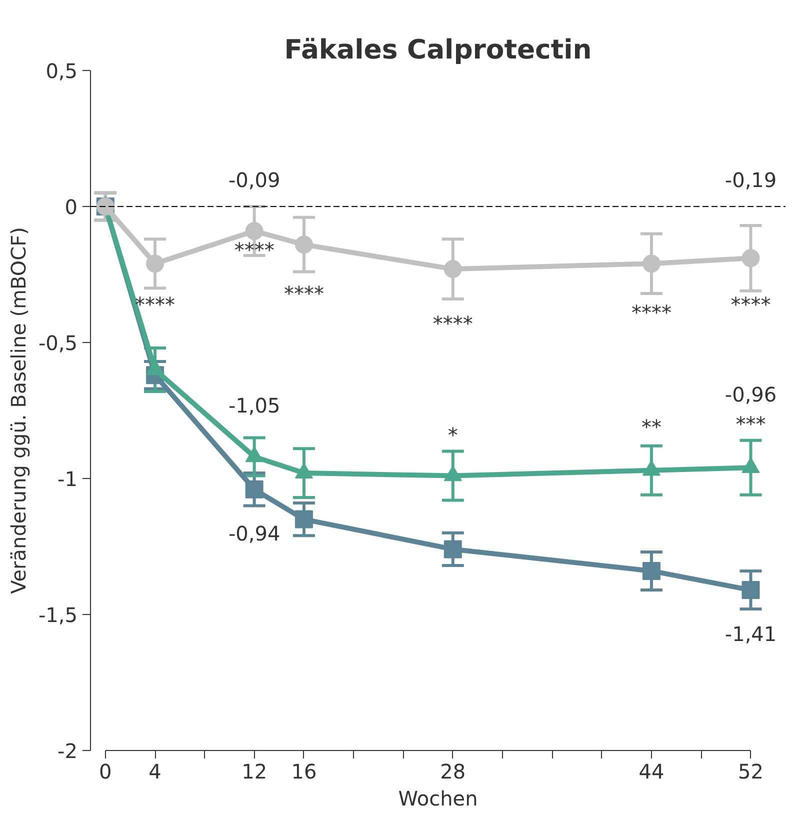 The width and height of the screenshot is (805, 833). I want to click on x-tick-label: 12, so click(255, 772).